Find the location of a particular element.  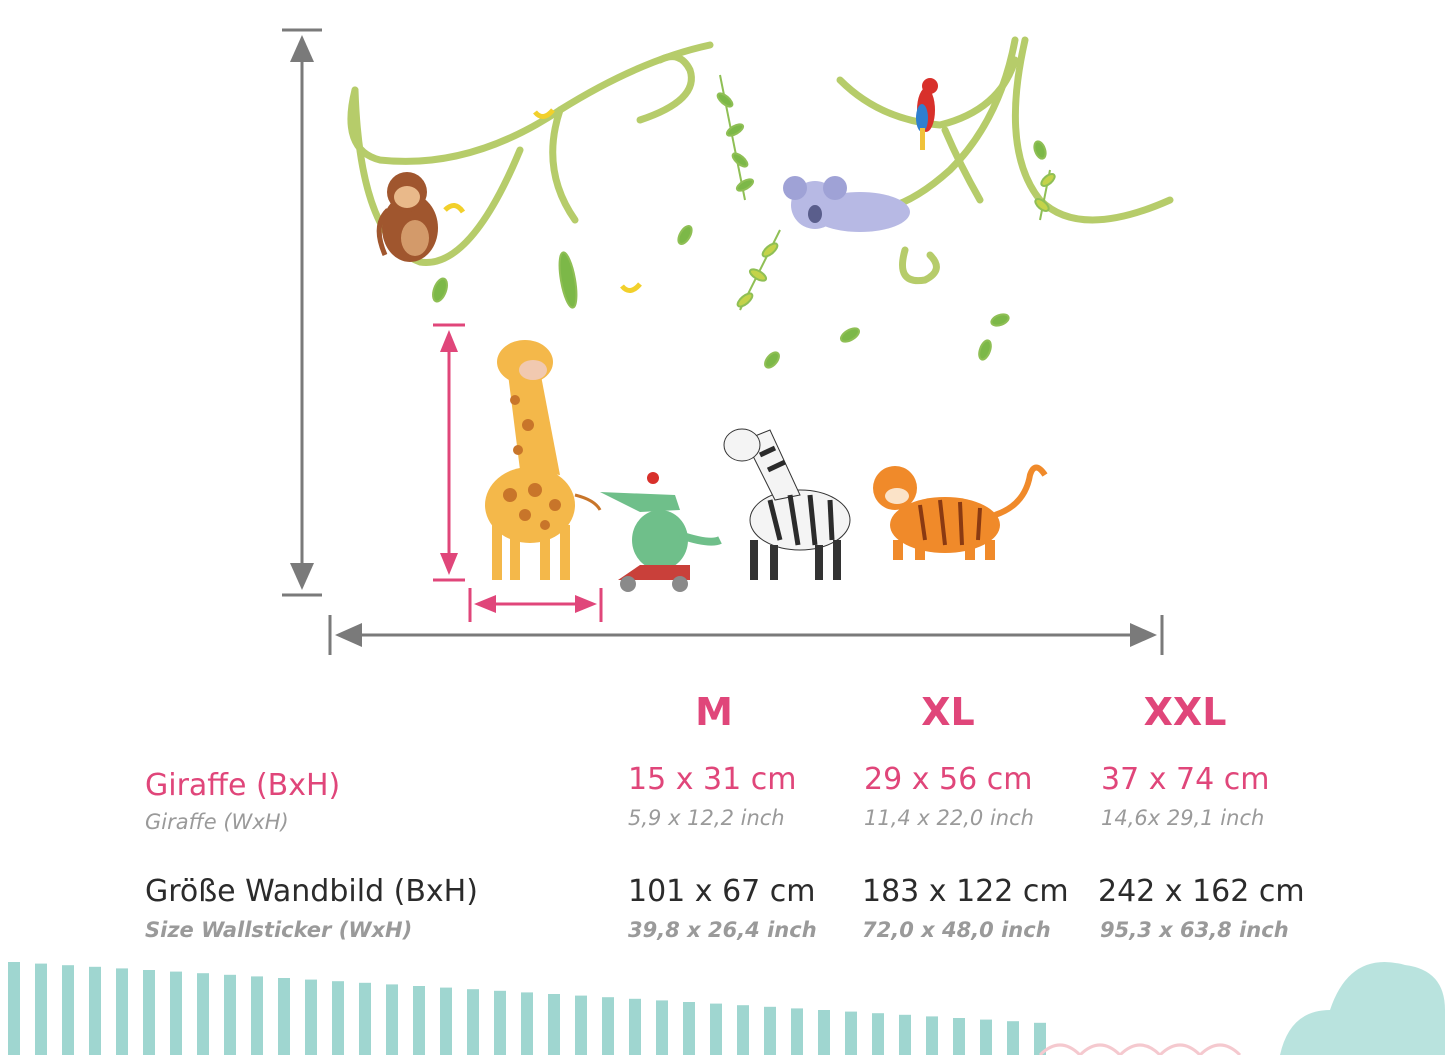

wall-inch-m: 39,8 x 26,4 inch is located at coordinates (722, 930).